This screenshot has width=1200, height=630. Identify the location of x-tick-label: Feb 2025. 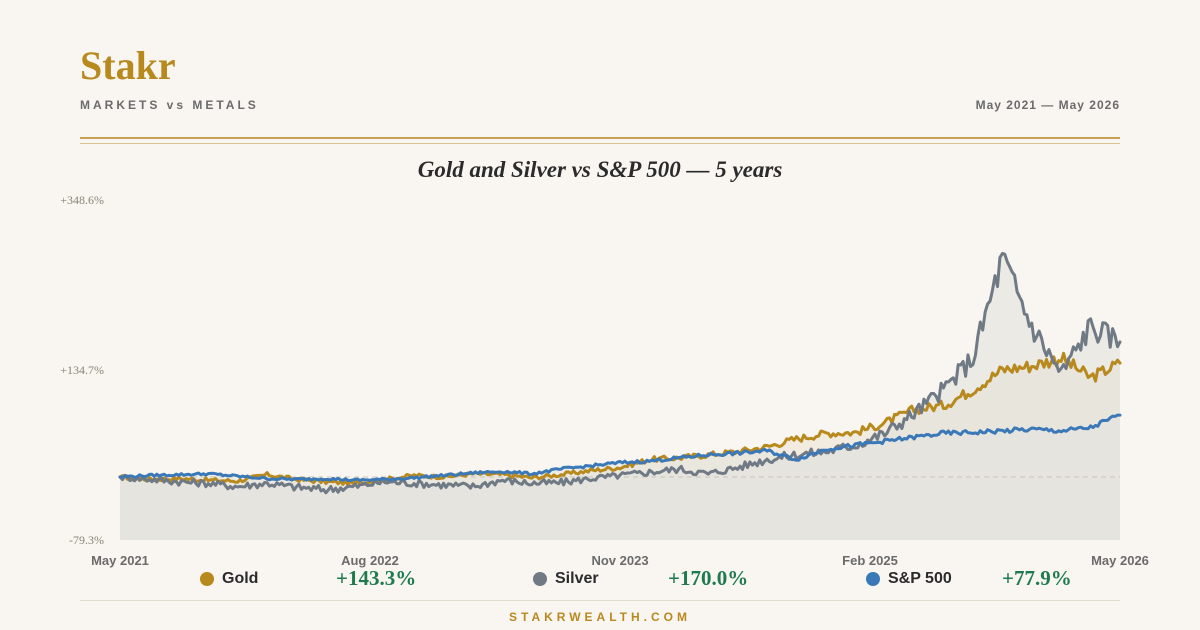
(870, 560).